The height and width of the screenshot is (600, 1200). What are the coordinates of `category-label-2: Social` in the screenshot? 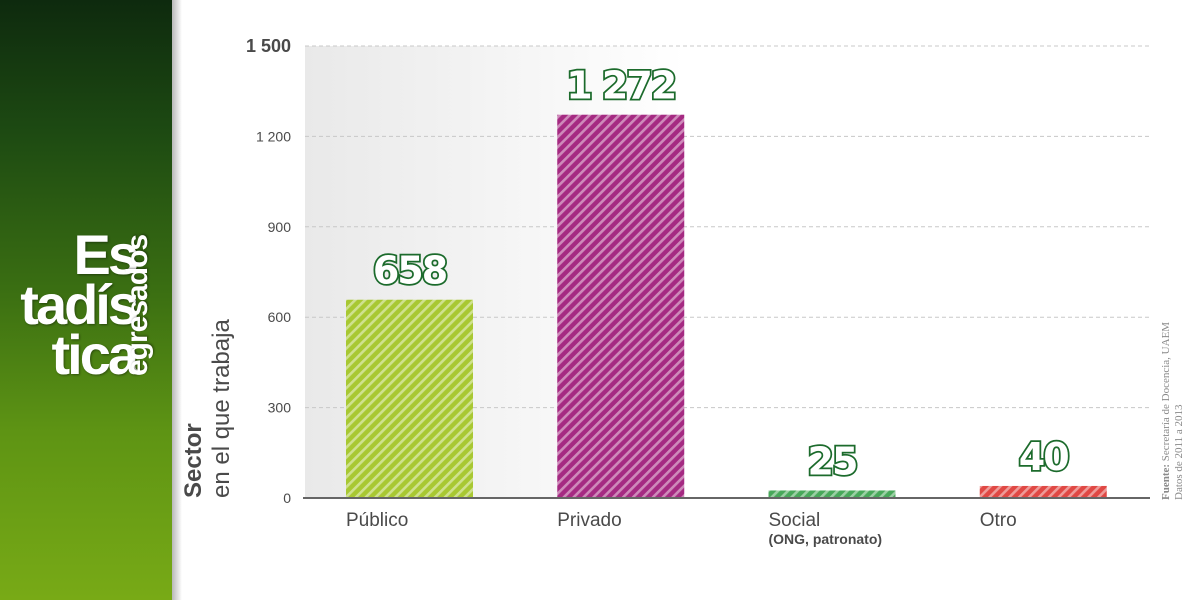 It's located at (795, 520).